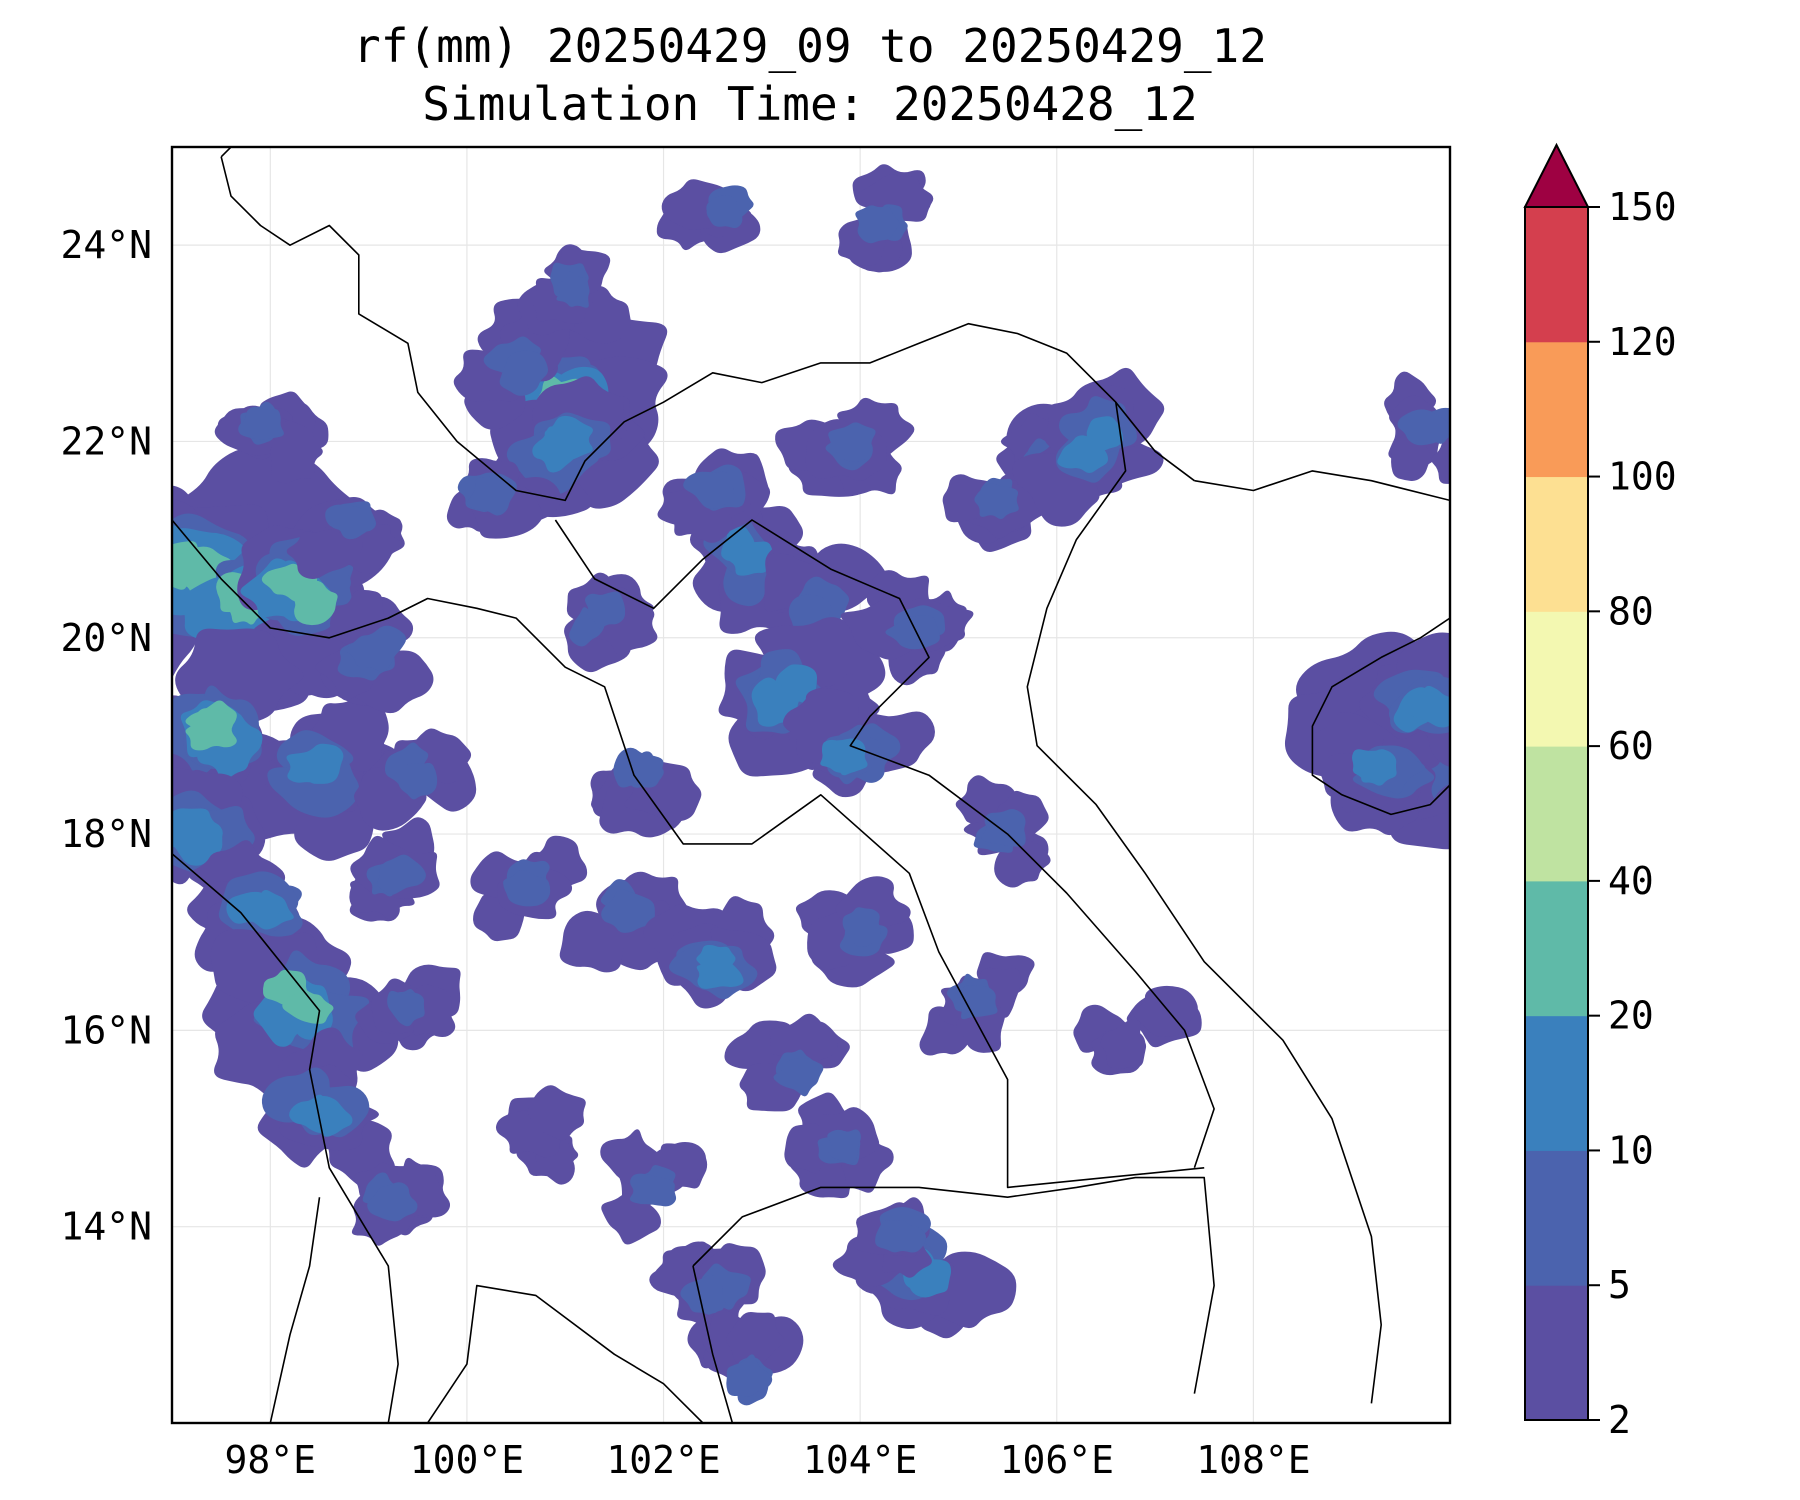 This screenshot has height=1500, width=1800. What do you see at coordinates (1631, 746) in the screenshot?
I see `colorbar-tick-label: 60` at bounding box center [1631, 746].